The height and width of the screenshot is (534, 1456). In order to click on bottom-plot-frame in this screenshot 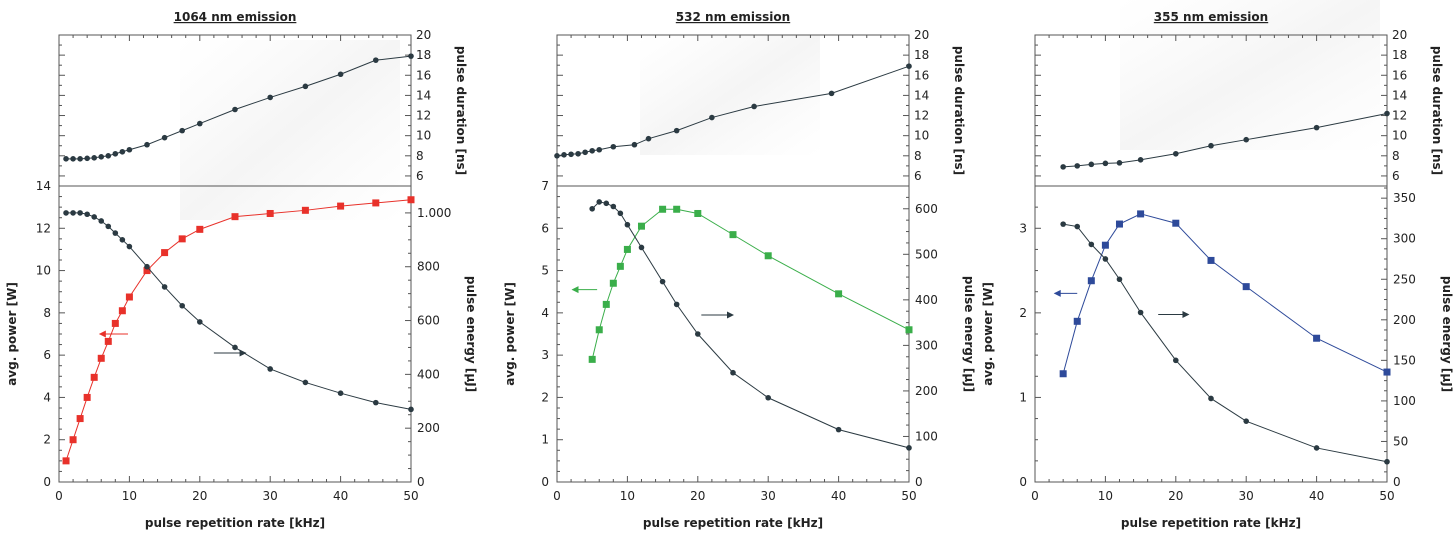, I will do `click(1211, 334)`.